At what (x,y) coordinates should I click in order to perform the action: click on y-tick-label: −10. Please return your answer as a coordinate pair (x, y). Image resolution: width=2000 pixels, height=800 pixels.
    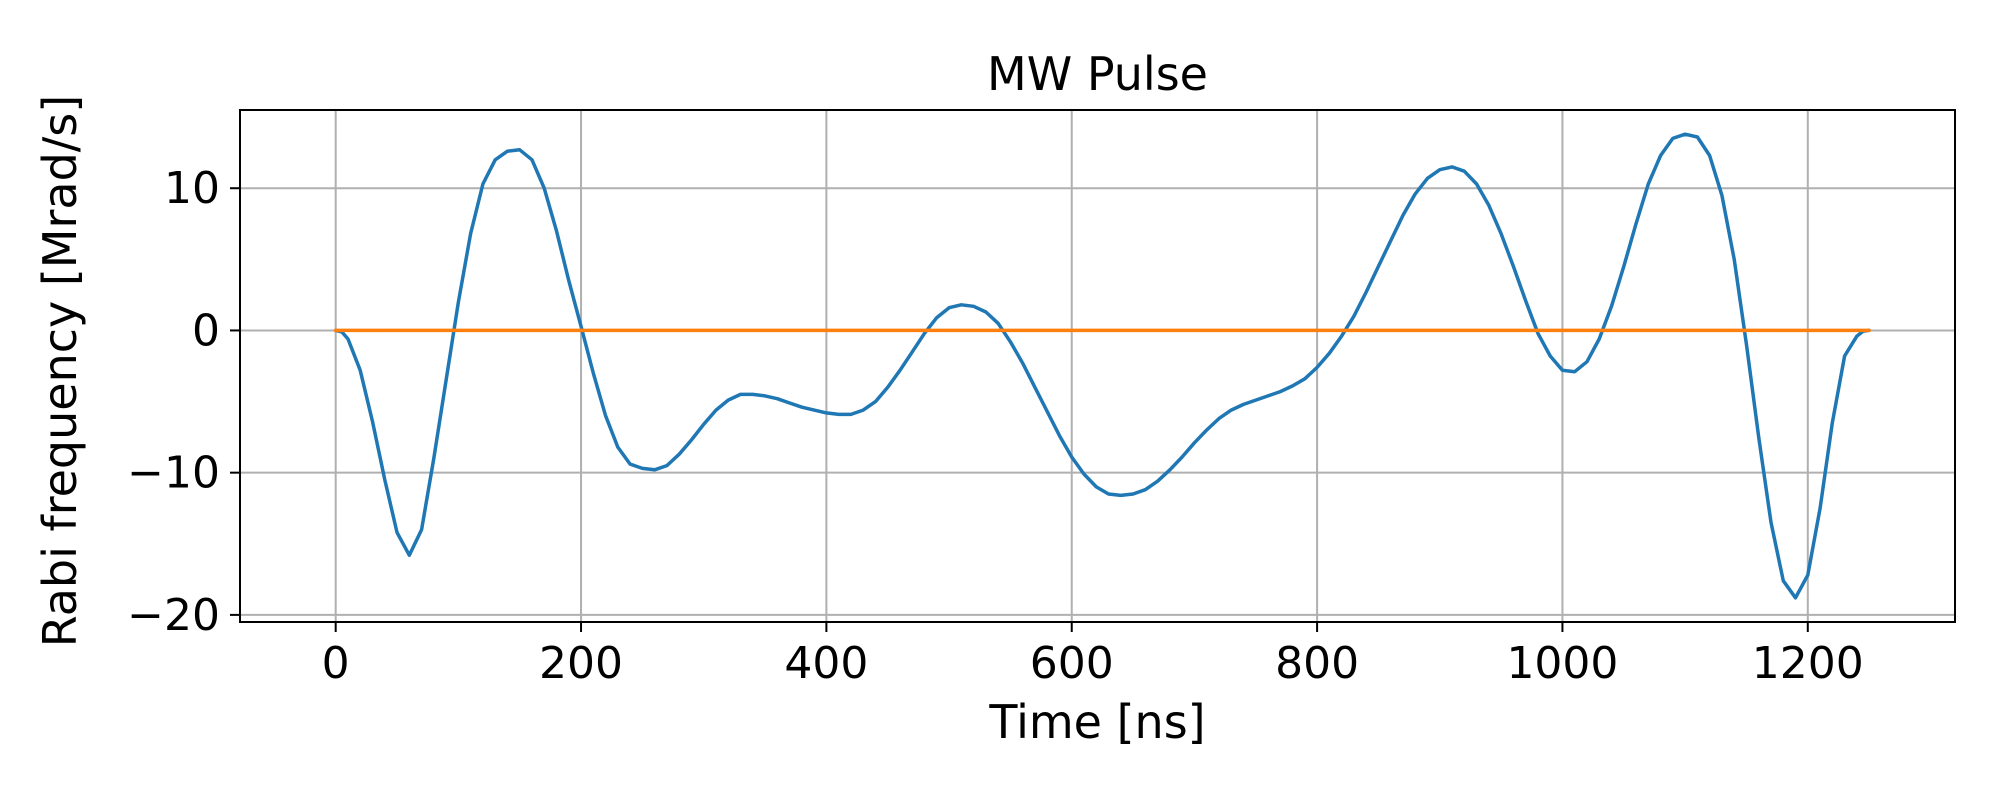
    Looking at the image, I should click on (173, 473).